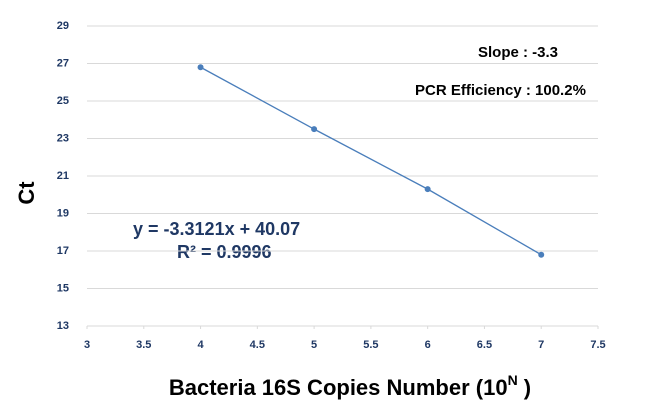  Describe the element at coordinates (63, 138) in the screenshot. I see `y-tick-label: 23` at that location.